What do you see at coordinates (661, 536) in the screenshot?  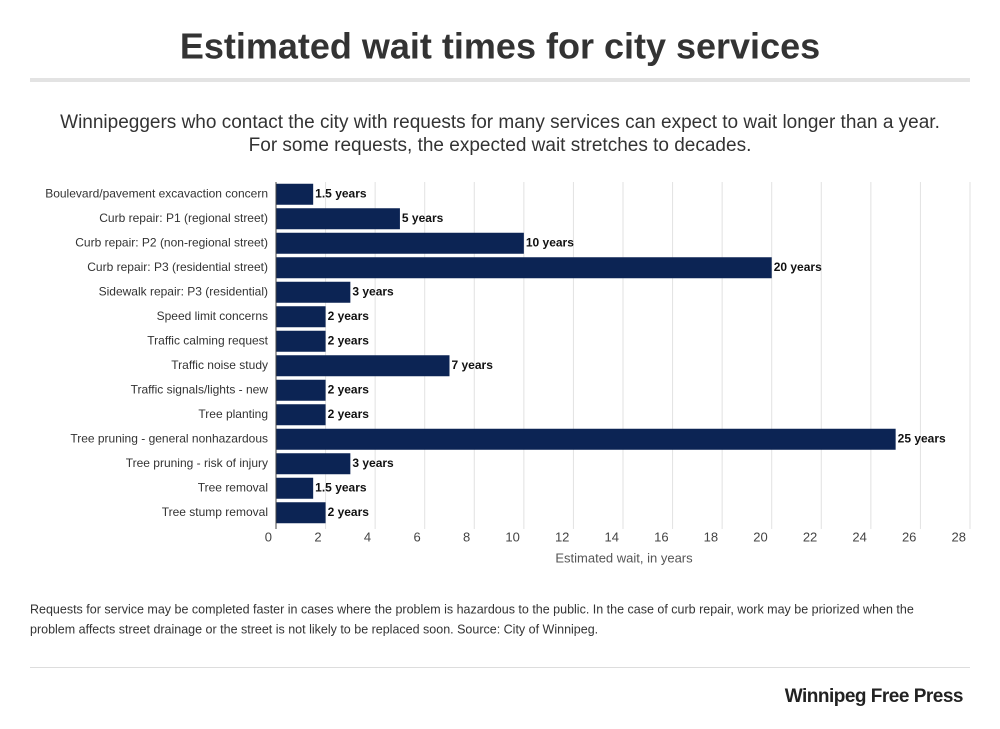 I see `x-tick-label: 16` at bounding box center [661, 536].